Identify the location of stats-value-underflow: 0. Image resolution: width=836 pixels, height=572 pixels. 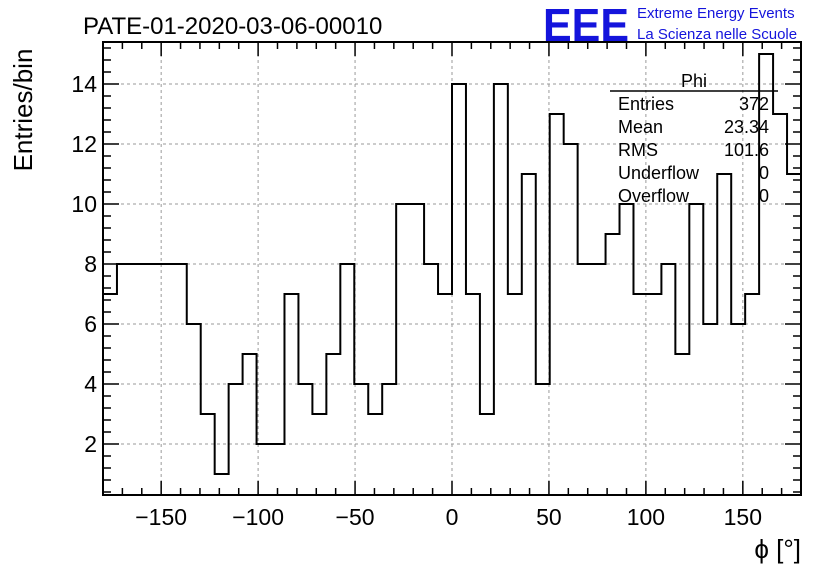
(764, 173).